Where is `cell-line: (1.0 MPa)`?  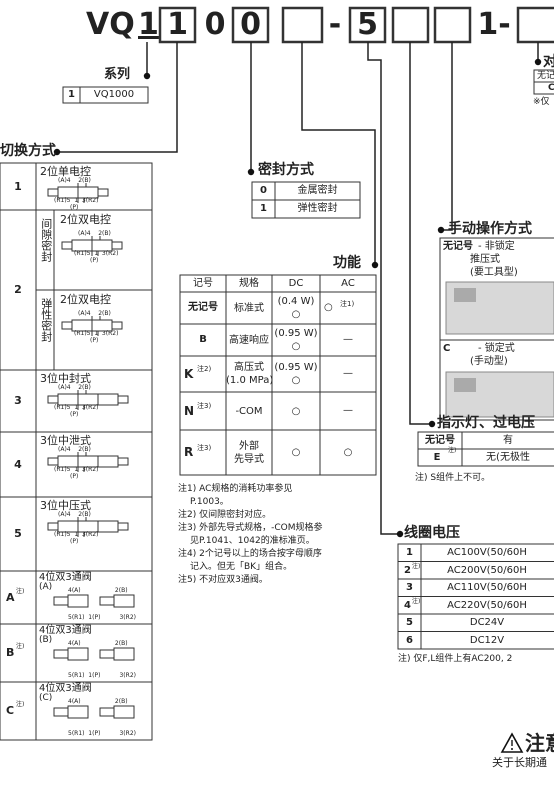
cell-line: (1.0 MPa) is located at coordinates (250, 380).